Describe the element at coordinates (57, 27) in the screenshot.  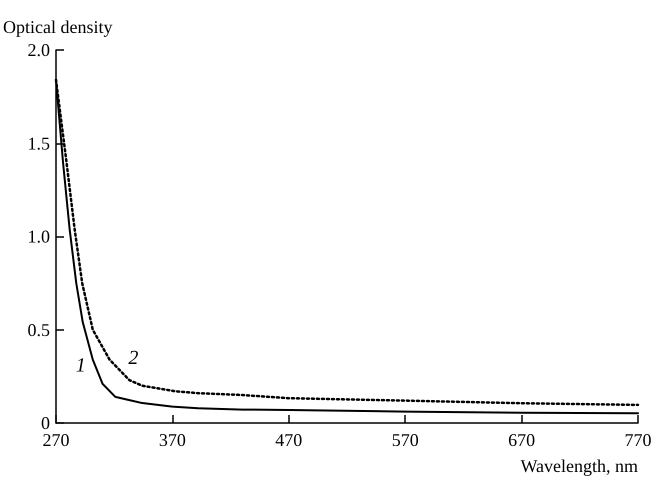
I see `y-axis-title: Optical density` at that location.